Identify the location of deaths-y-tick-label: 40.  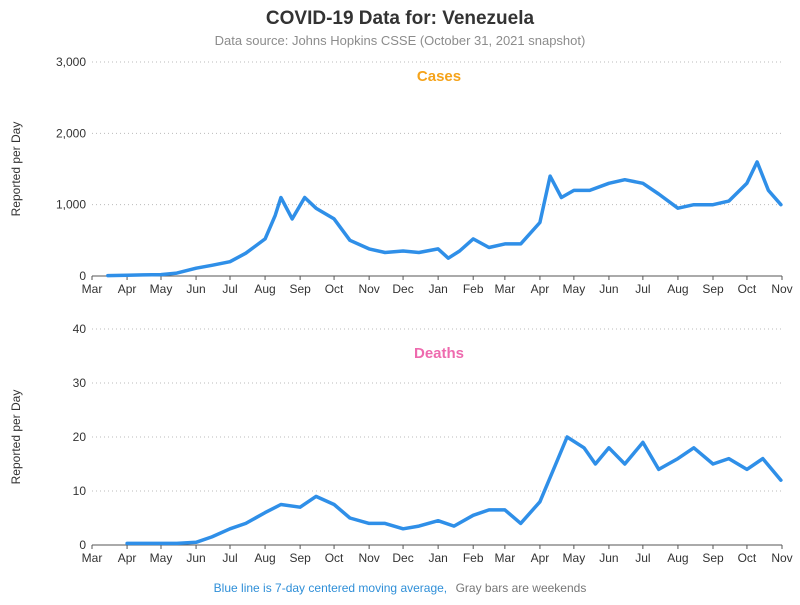
(80, 329).